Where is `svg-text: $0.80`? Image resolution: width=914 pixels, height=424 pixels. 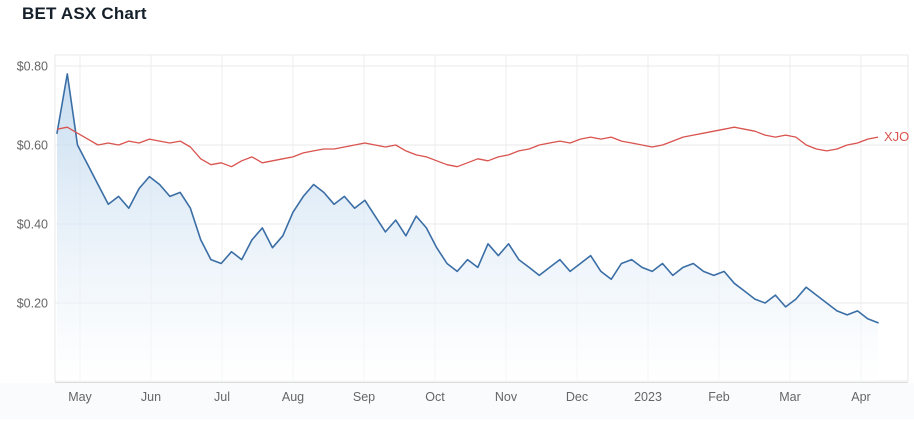
svg-text: $0.80 is located at coordinates (32, 67).